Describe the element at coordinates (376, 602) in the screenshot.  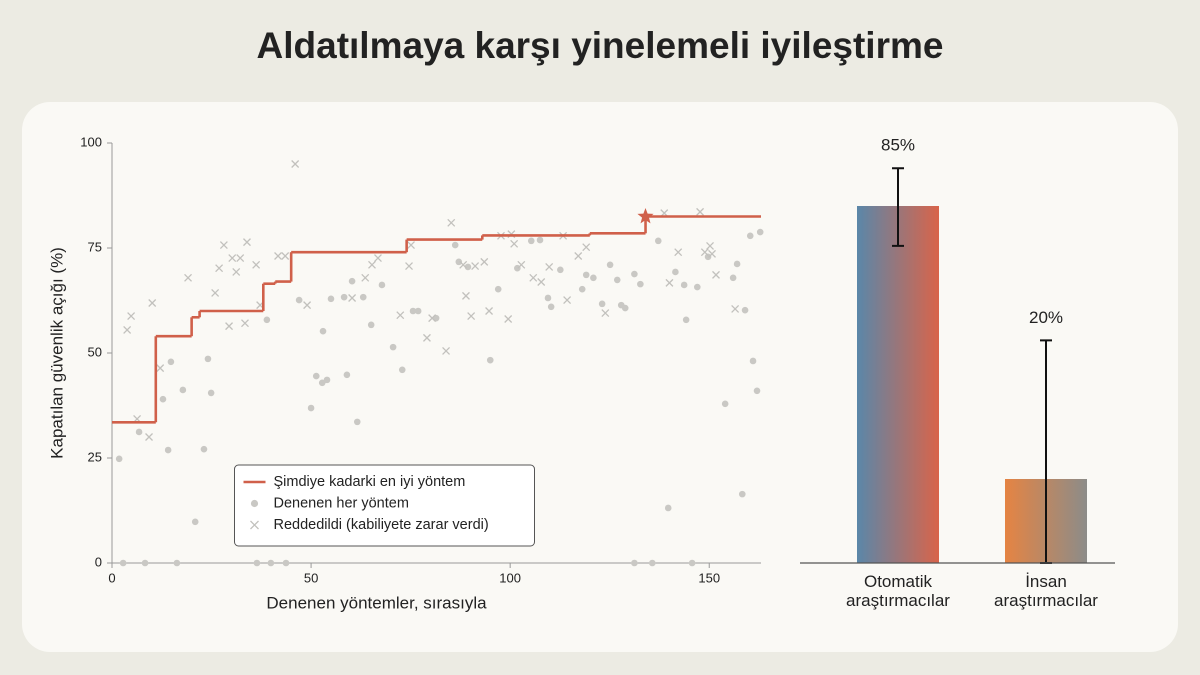
I see `x-axis-label: Denenen yöntemler, sırasıyla` at that location.